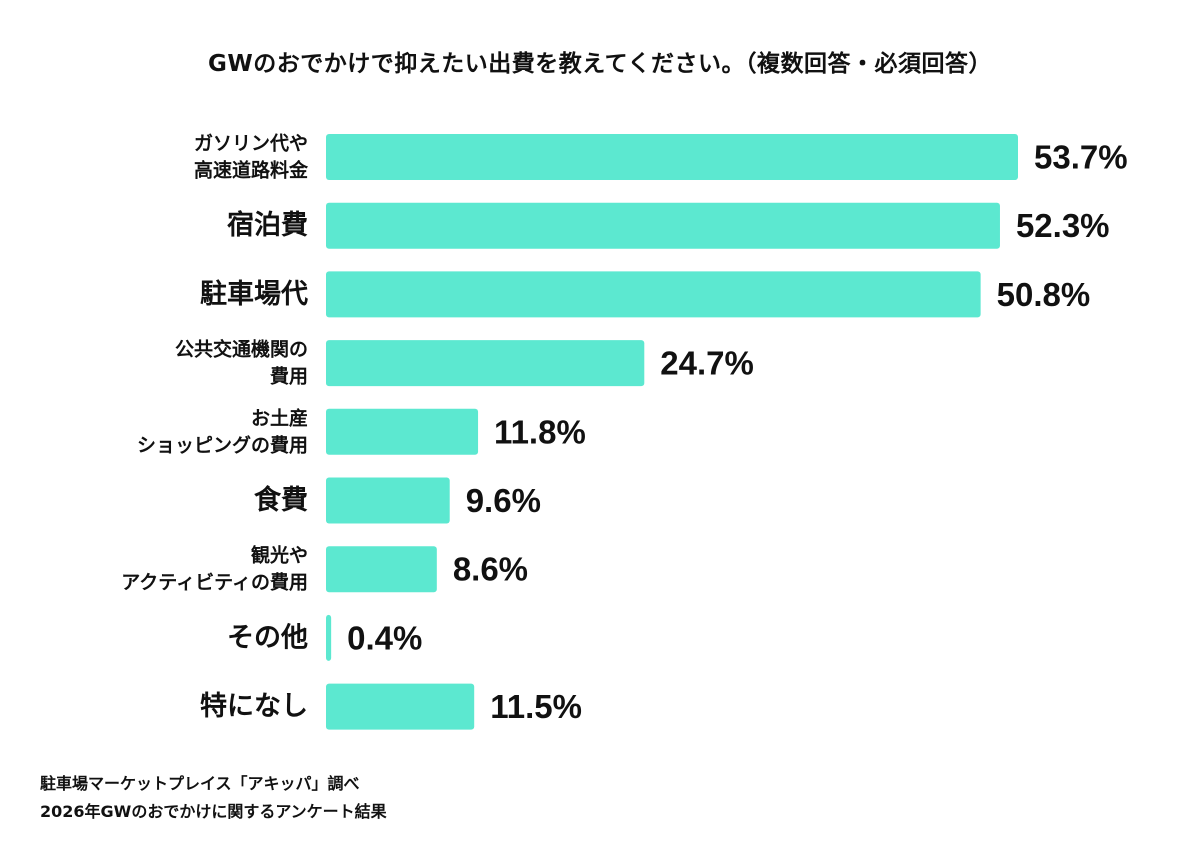 Image resolution: width=1200 pixels, height=848 pixels. Describe the element at coordinates (1044, 294) in the screenshot. I see `value-label-2: 50.8%` at that location.